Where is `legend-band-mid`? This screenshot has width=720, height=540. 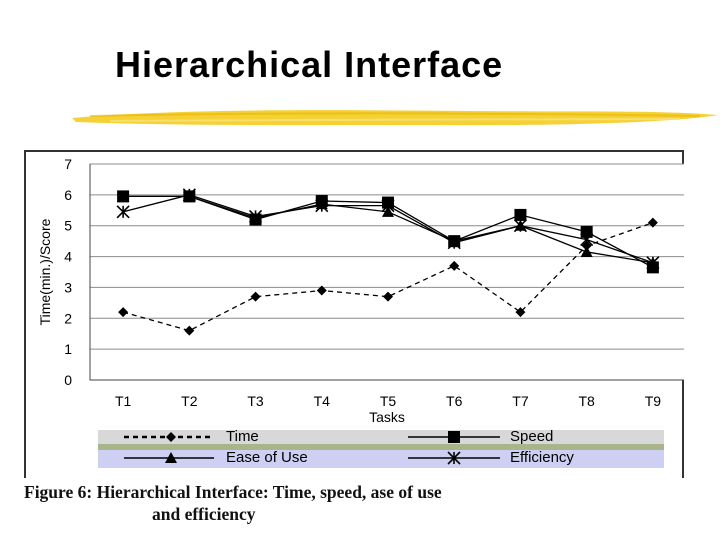 legend-band-mid is located at coordinates (381, 447).